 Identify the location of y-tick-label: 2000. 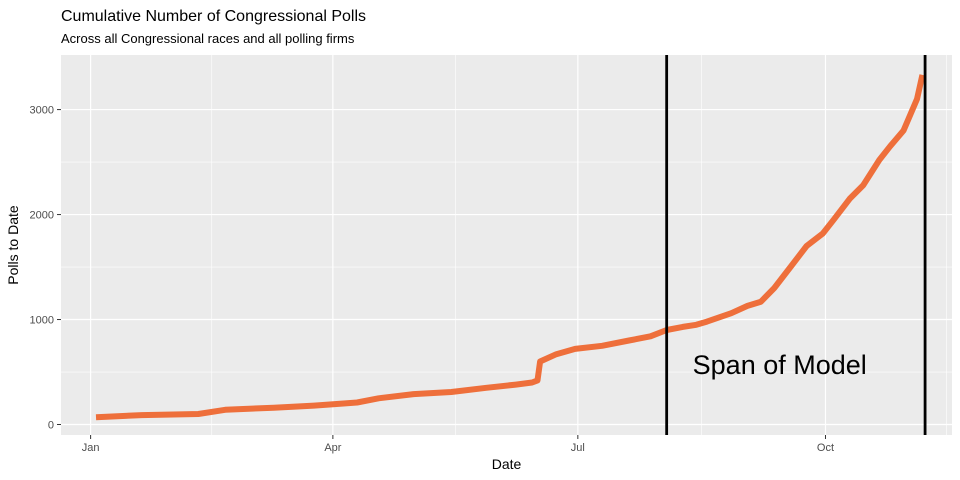
(42, 216).